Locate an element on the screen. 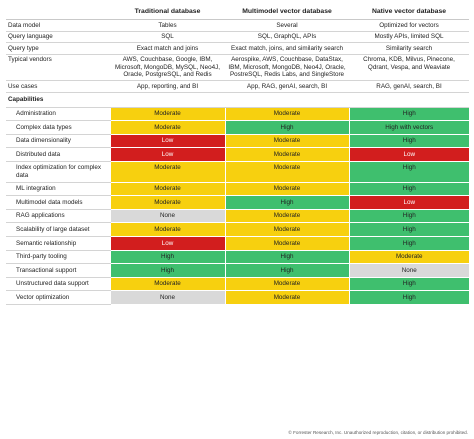 This screenshot has width=474, height=439. capability-row-rag-applications: RAG applications None Moderate High is located at coordinates (237, 216).